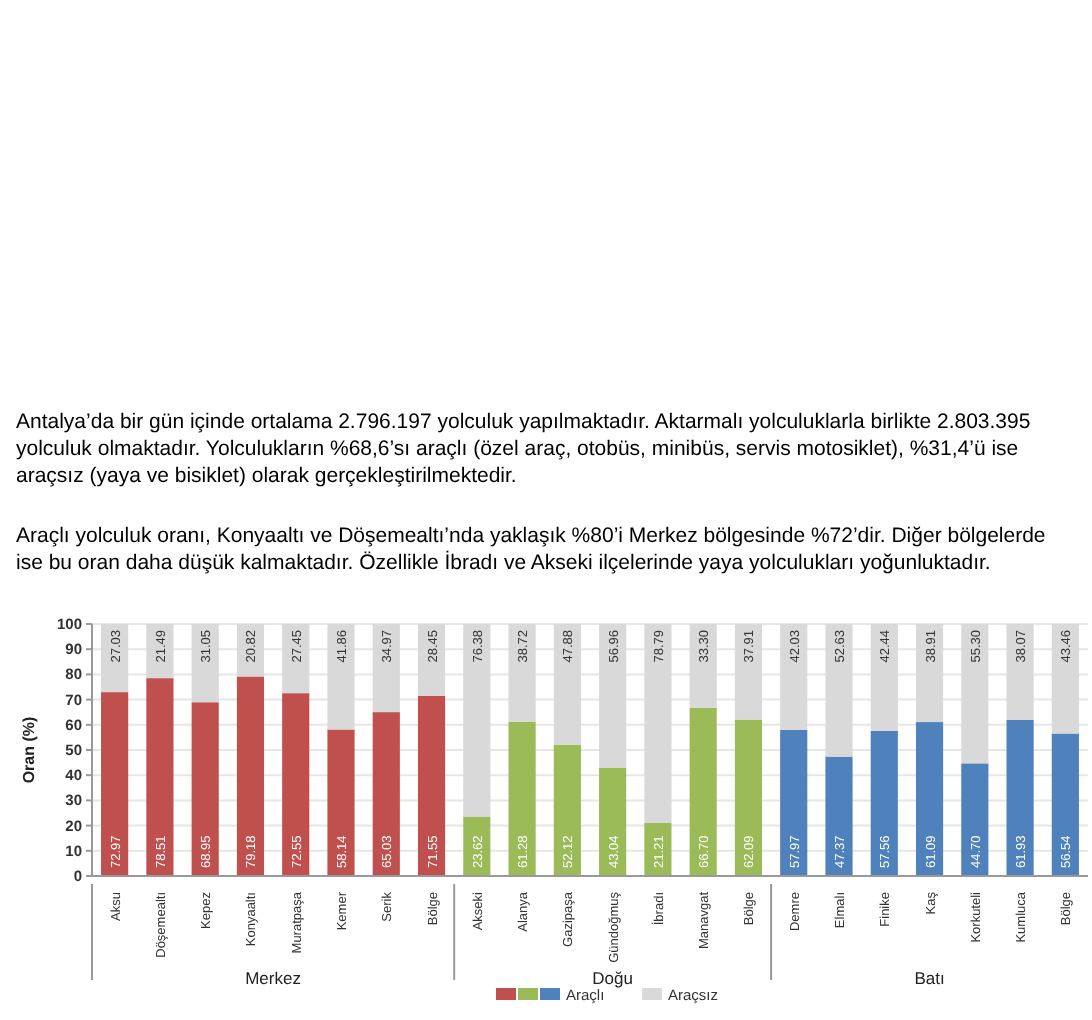 The height and width of the screenshot is (1020, 1092). I want to click on text: Doğu, so click(613, 978).